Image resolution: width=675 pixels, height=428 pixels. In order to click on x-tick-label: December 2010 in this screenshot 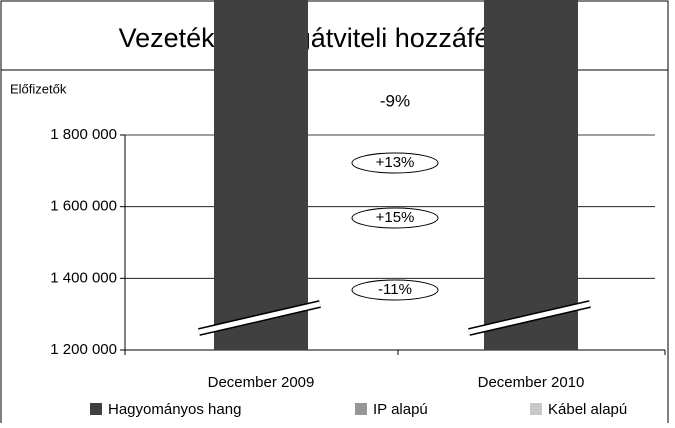, I will do `click(531, 382)`.